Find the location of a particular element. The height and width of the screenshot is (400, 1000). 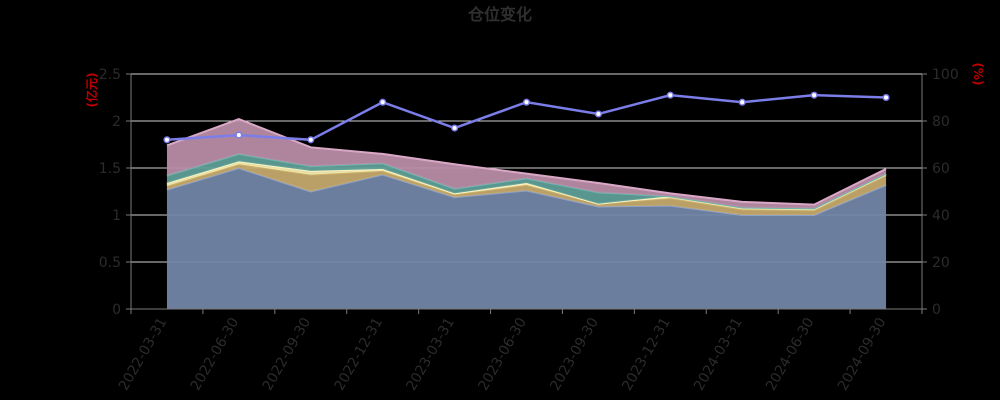

x-tick-label: 2024-09-30 is located at coordinates (862, 354).